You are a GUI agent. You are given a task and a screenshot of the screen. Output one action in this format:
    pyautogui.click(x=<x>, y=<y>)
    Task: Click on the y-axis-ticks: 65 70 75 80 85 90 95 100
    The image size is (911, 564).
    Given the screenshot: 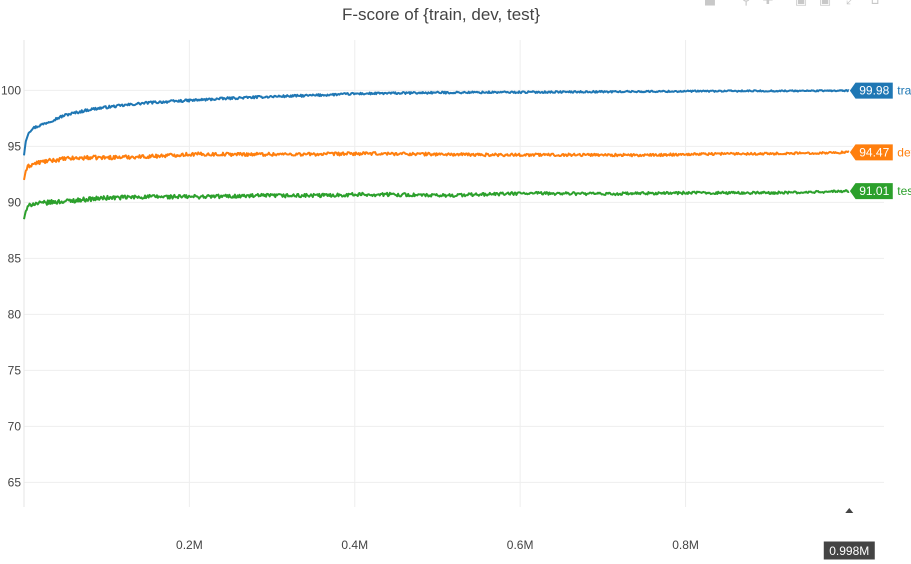 What is the action you would take?
    pyautogui.click(x=11, y=286)
    